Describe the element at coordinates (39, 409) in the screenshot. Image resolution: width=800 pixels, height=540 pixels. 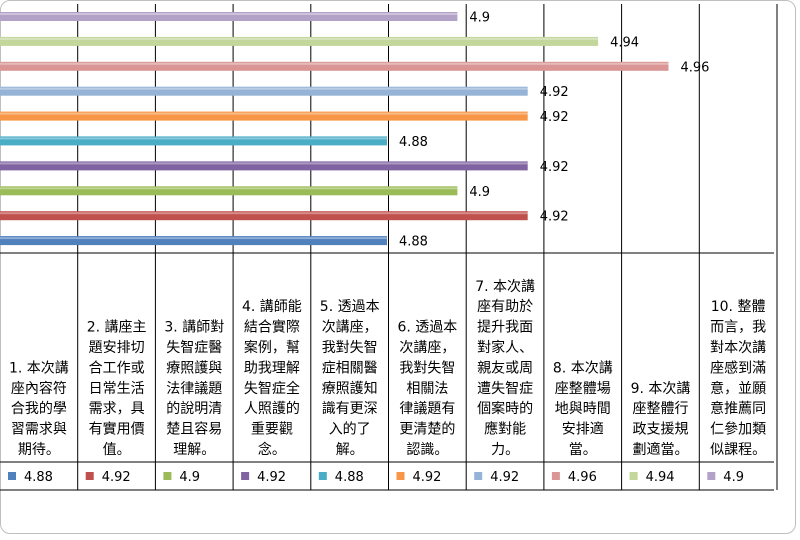
I see `category-label: 1. 本次講座內容符合我的學習需求與期待。` at that location.